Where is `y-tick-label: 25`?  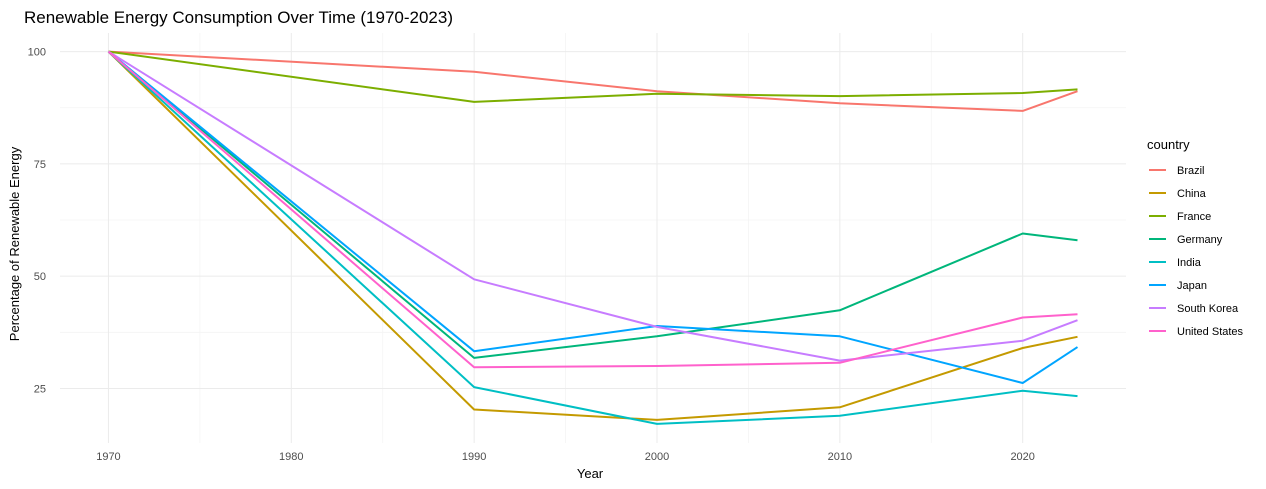
y-tick-label: 25 is located at coordinates (40, 389).